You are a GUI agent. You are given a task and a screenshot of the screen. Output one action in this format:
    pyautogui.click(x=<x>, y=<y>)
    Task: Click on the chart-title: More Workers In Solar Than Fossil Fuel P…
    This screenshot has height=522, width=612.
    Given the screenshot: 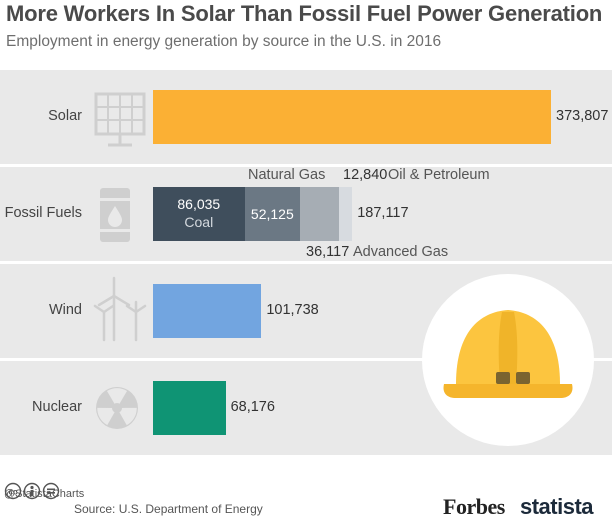 What is the action you would take?
    pyautogui.click(x=304, y=13)
    